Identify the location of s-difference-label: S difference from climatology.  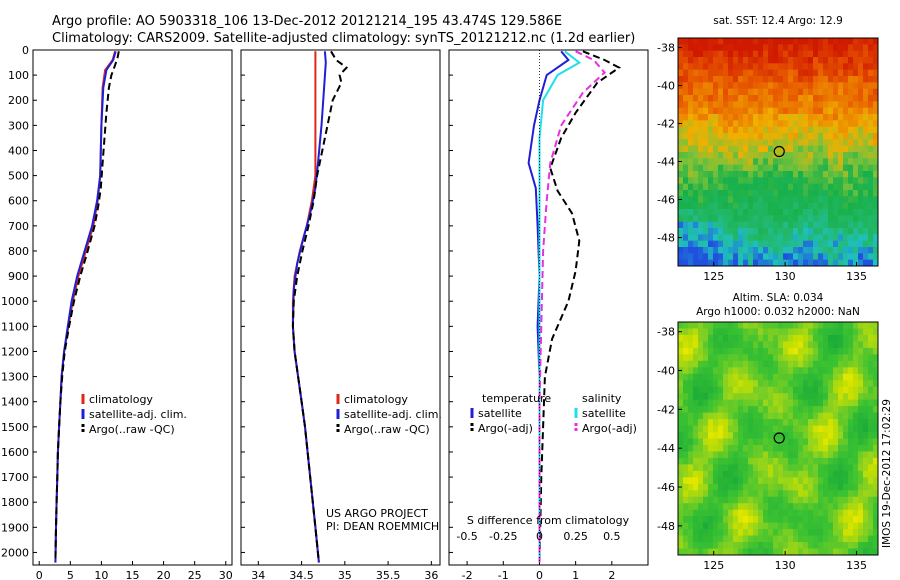
(548, 520).